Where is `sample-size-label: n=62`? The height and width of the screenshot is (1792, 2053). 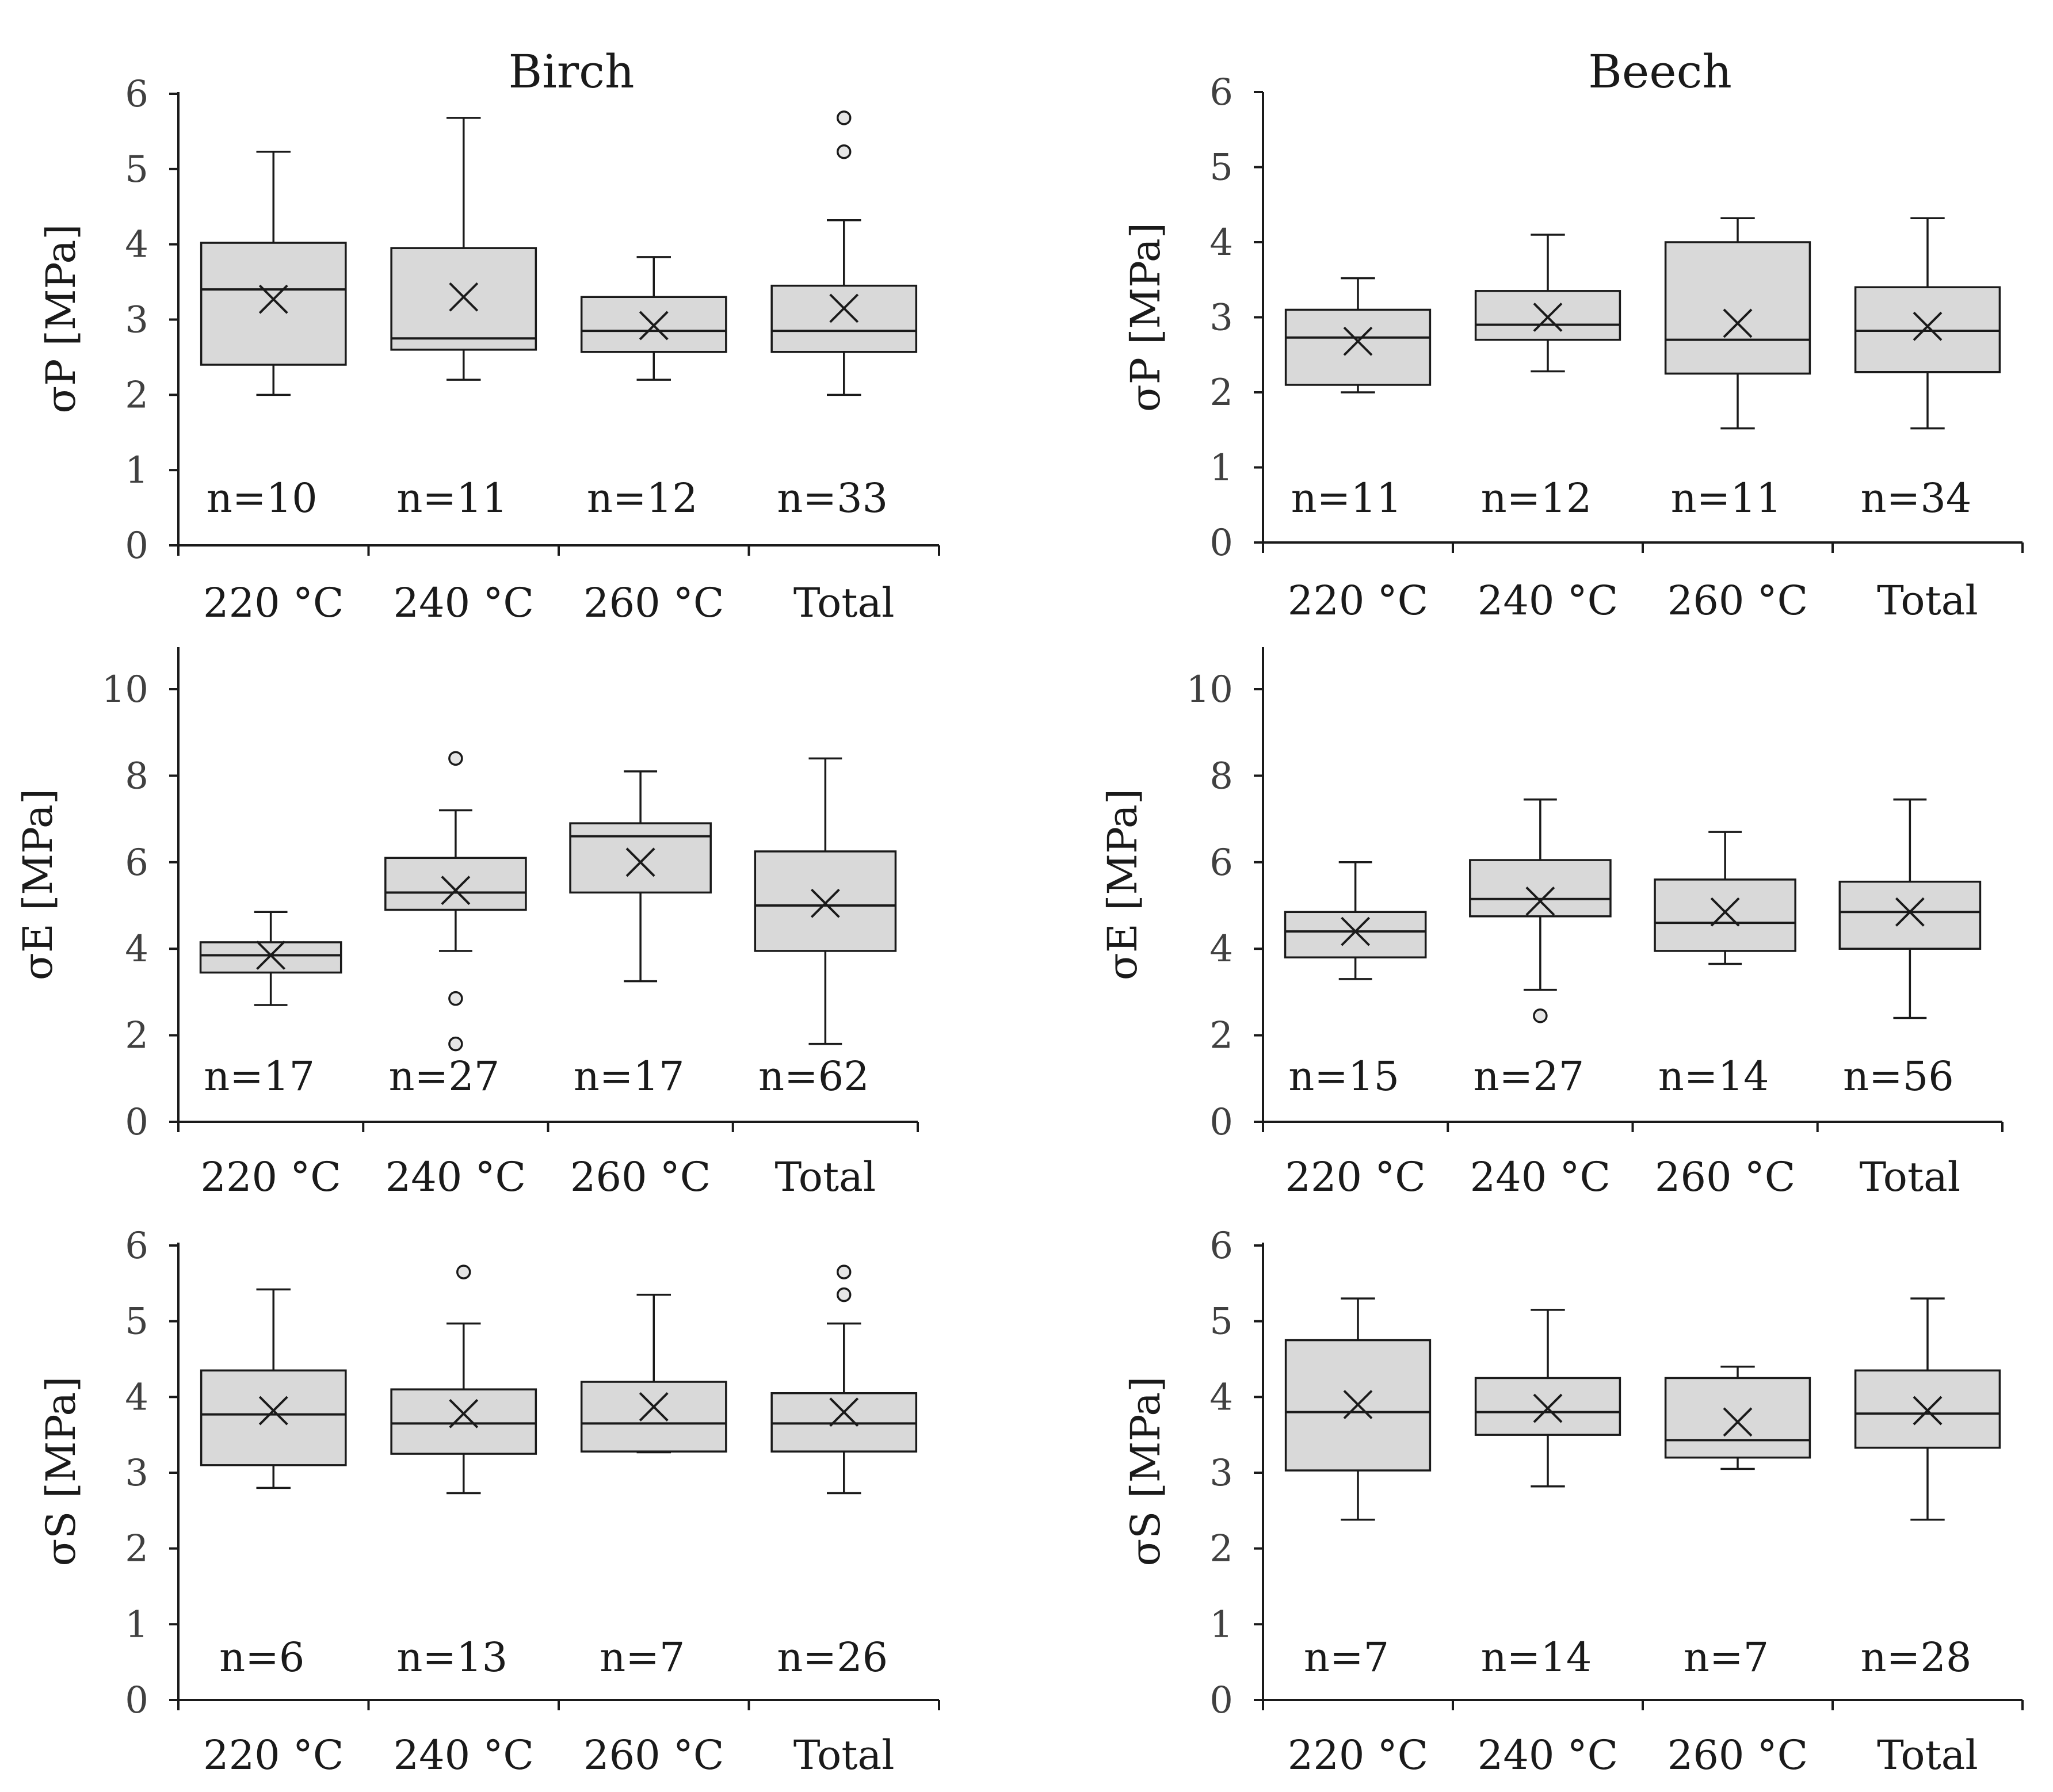 sample-size-label: n=62 is located at coordinates (813, 1076).